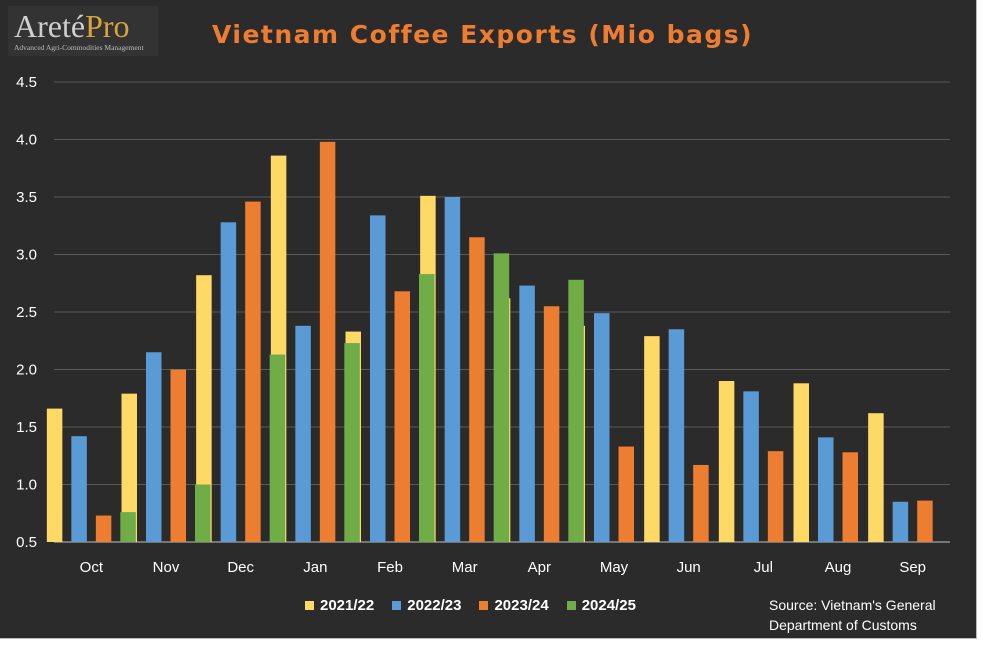 The image size is (983, 645). What do you see at coordinates (103, 528) in the screenshot?
I see `bar-2023-24-oct` at bounding box center [103, 528].